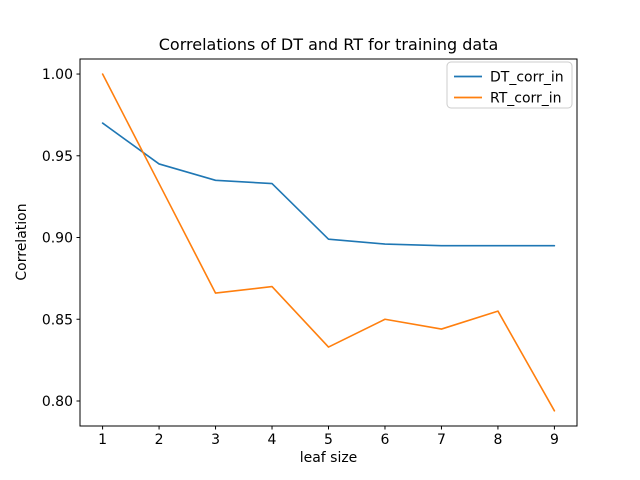  Describe the element at coordinates (57, 402) in the screenshot. I see `y-tick-label: 0.80` at that location.